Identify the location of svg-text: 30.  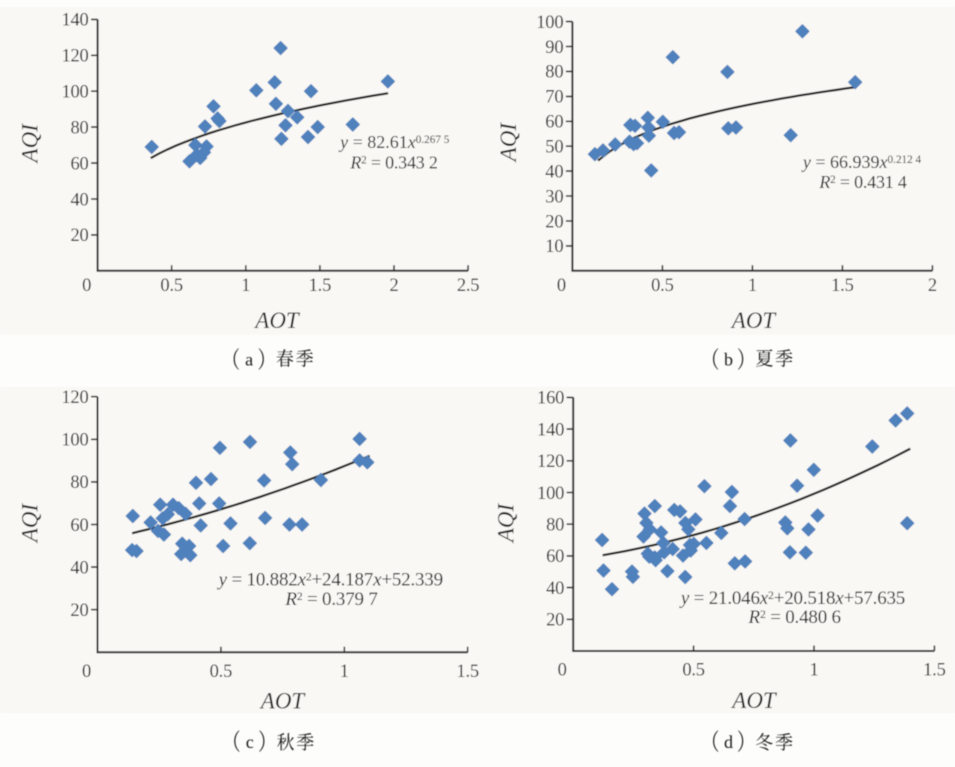
(554, 197).